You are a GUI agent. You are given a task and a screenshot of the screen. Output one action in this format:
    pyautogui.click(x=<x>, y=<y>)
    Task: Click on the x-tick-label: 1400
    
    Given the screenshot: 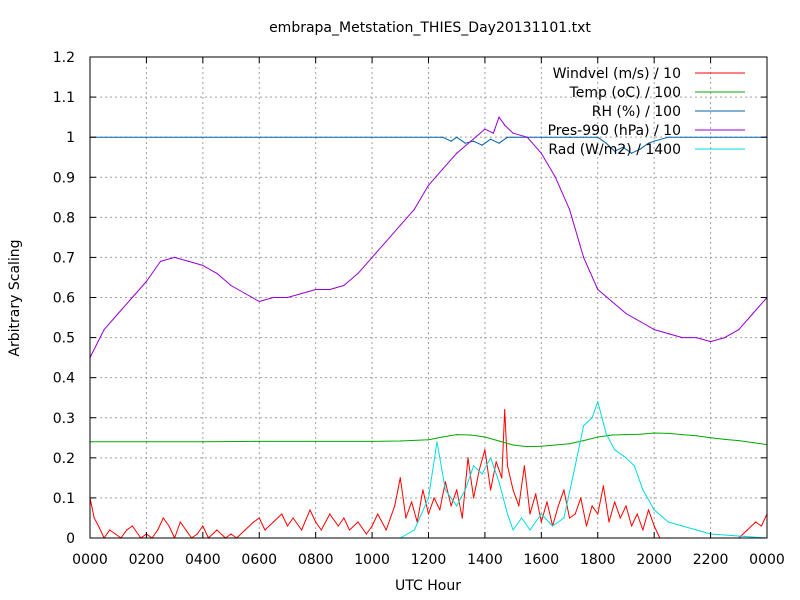 What is the action you would take?
    pyautogui.click(x=485, y=560)
    